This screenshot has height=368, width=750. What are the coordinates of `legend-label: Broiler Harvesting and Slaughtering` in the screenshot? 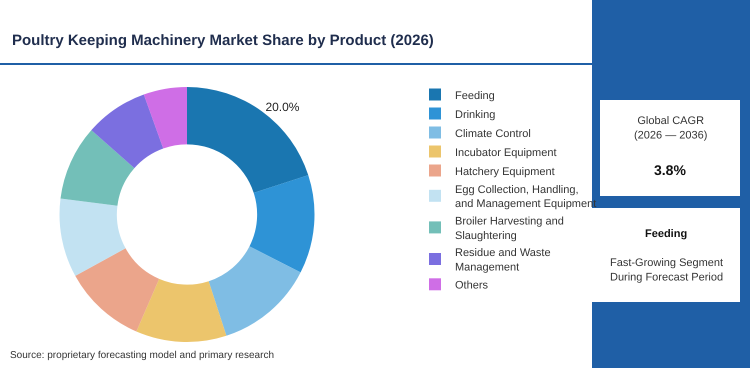 It's located at (509, 229).